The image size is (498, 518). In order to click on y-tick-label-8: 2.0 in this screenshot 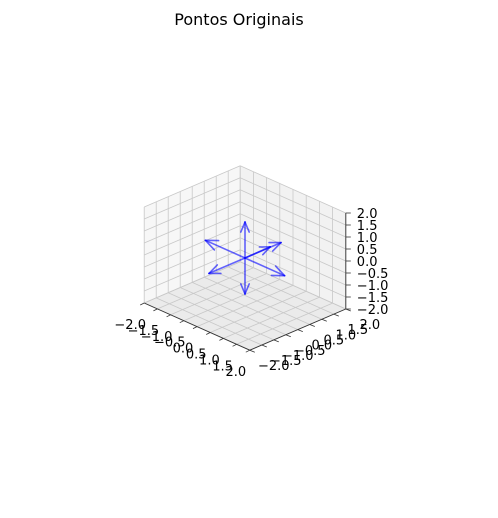, I will do `click(369, 325)`.